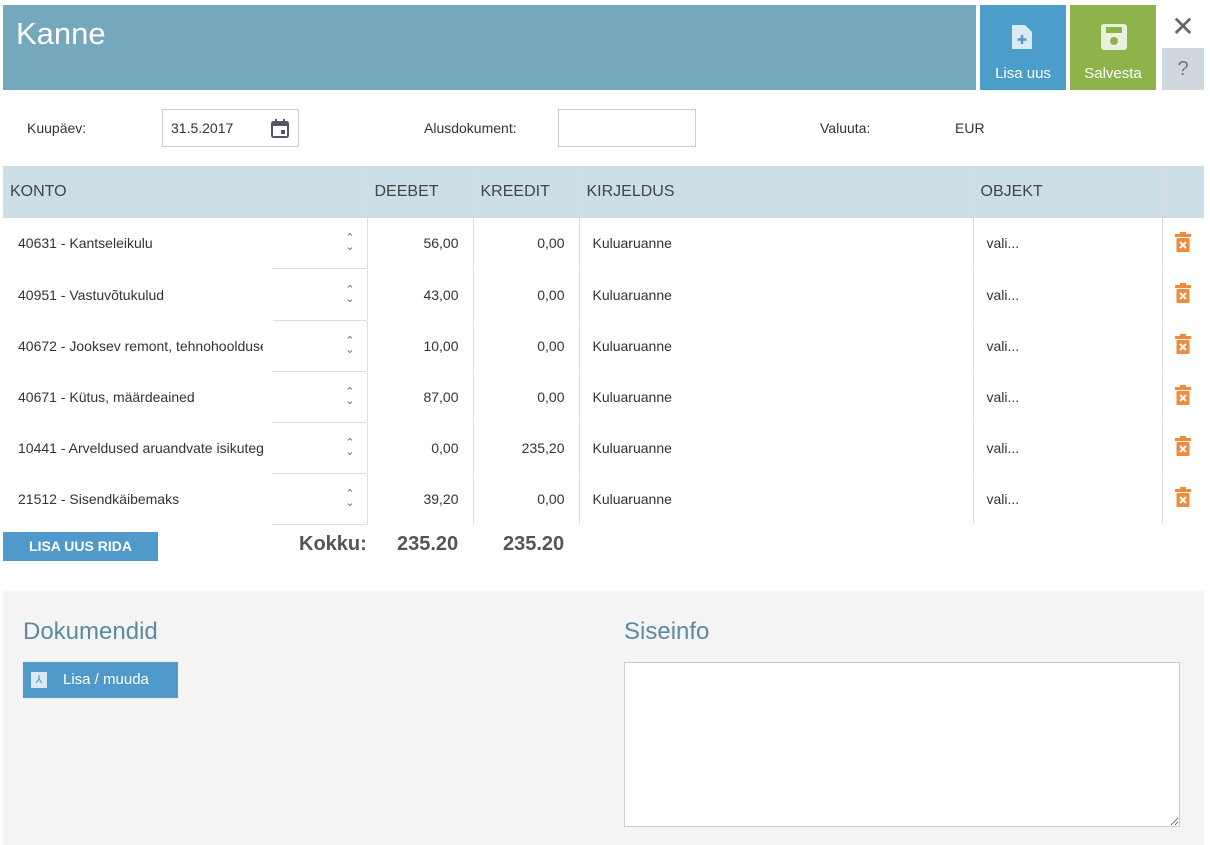 The height and width of the screenshot is (845, 1210). I want to click on konto-select: 40672 - Jooksev remont, tehnohoolduse ⌃ ⌄, so click(185, 346).